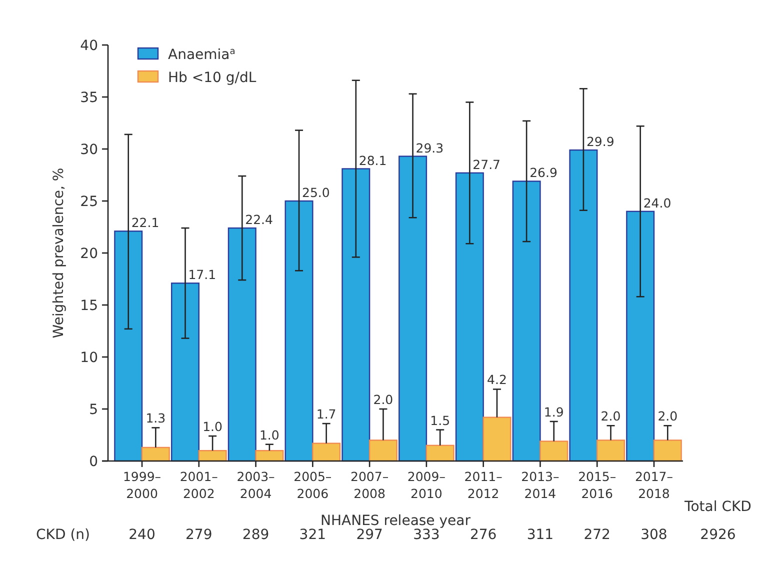 This screenshot has width=771, height=582. I want to click on legend-label: Anaemia$^{a}$, so click(202, 54).